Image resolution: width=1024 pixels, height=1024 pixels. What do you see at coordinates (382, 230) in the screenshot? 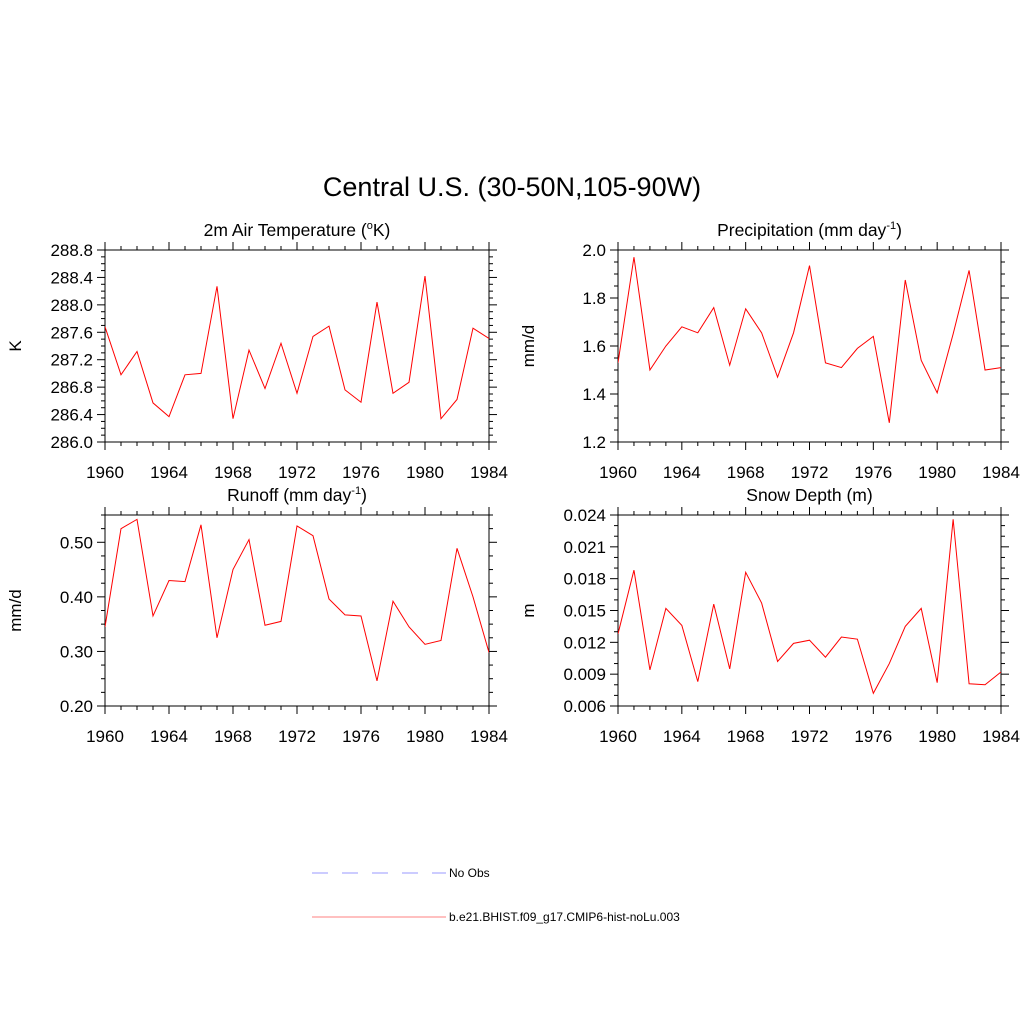
I see `panel-title-text-end: K)` at bounding box center [382, 230].